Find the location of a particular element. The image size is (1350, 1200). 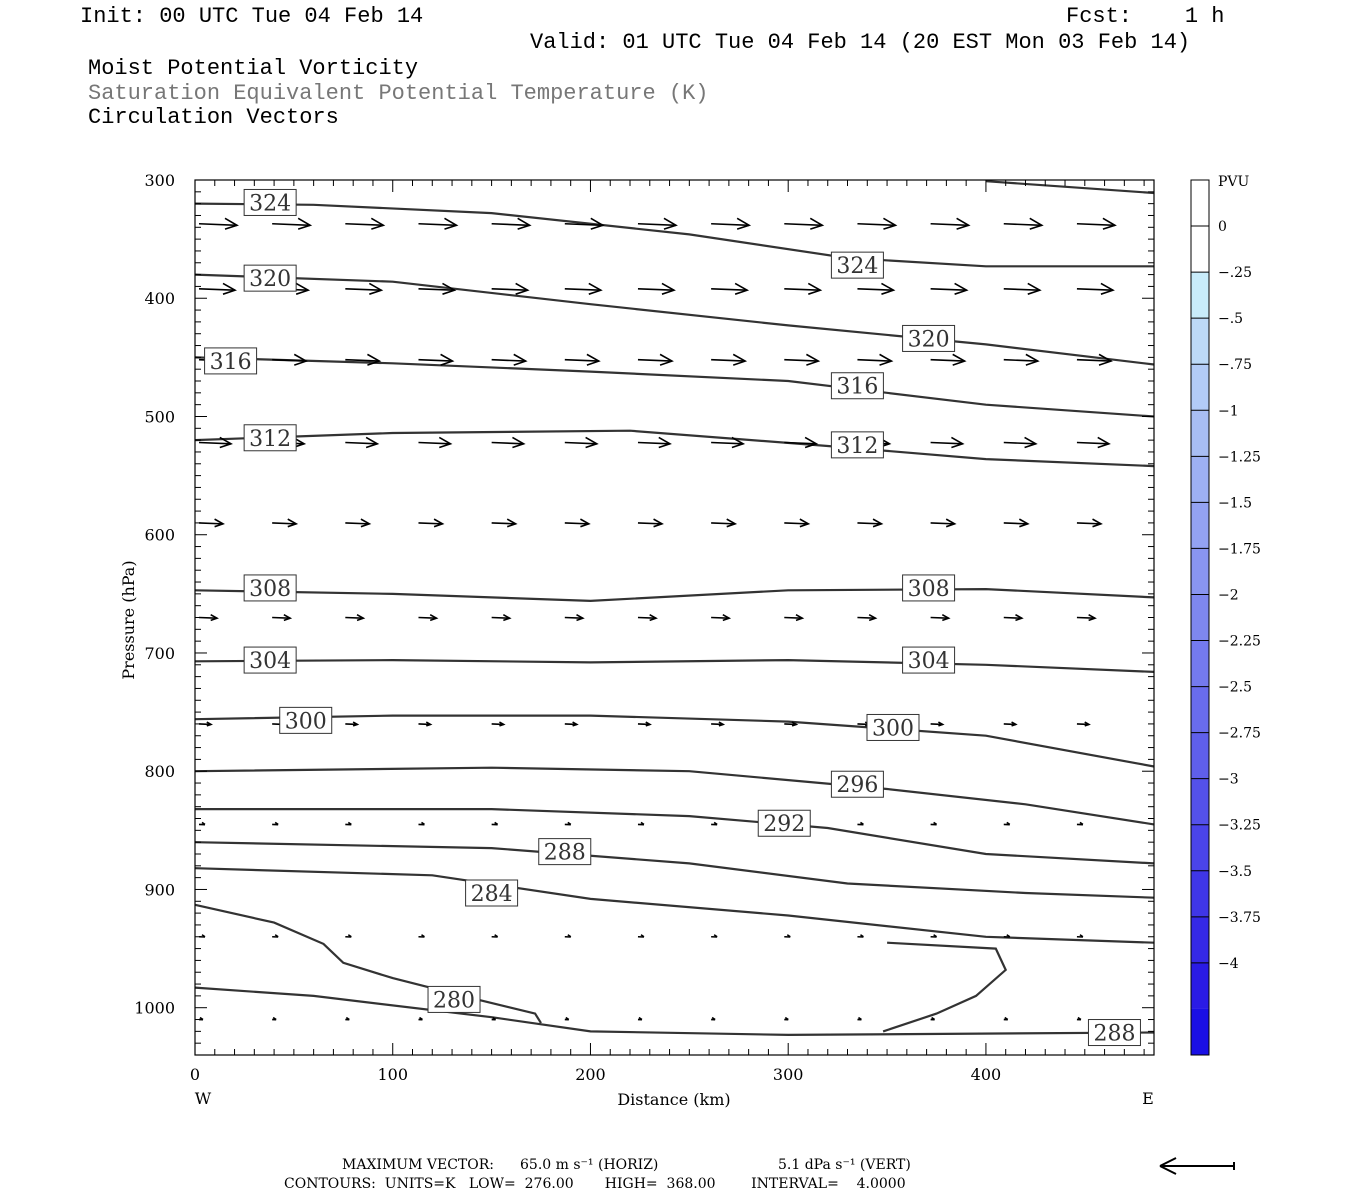

max-vector-vertical: 5.1 dPa s⁻¹ (VERT) is located at coordinates (844, 1165).